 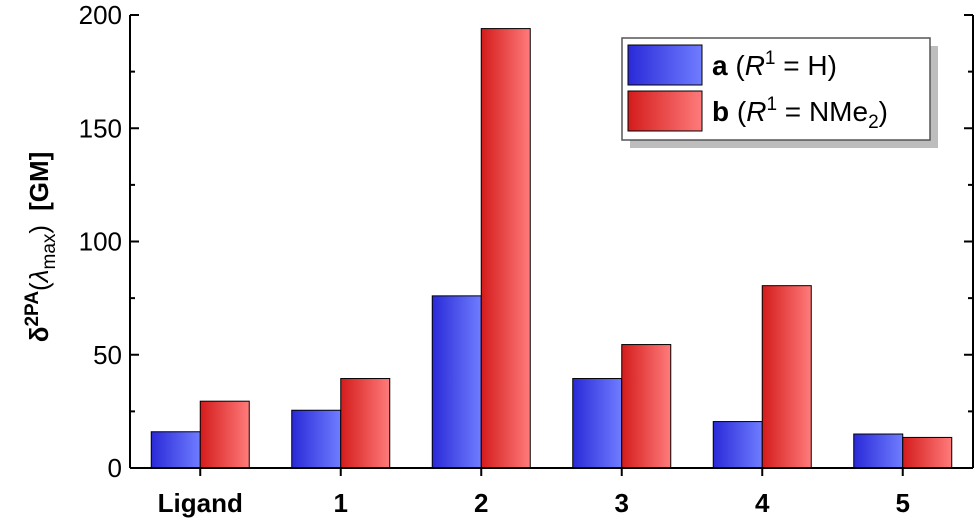 I want to click on legend-label-a: a (R1 = H), so click(x=774, y=64).